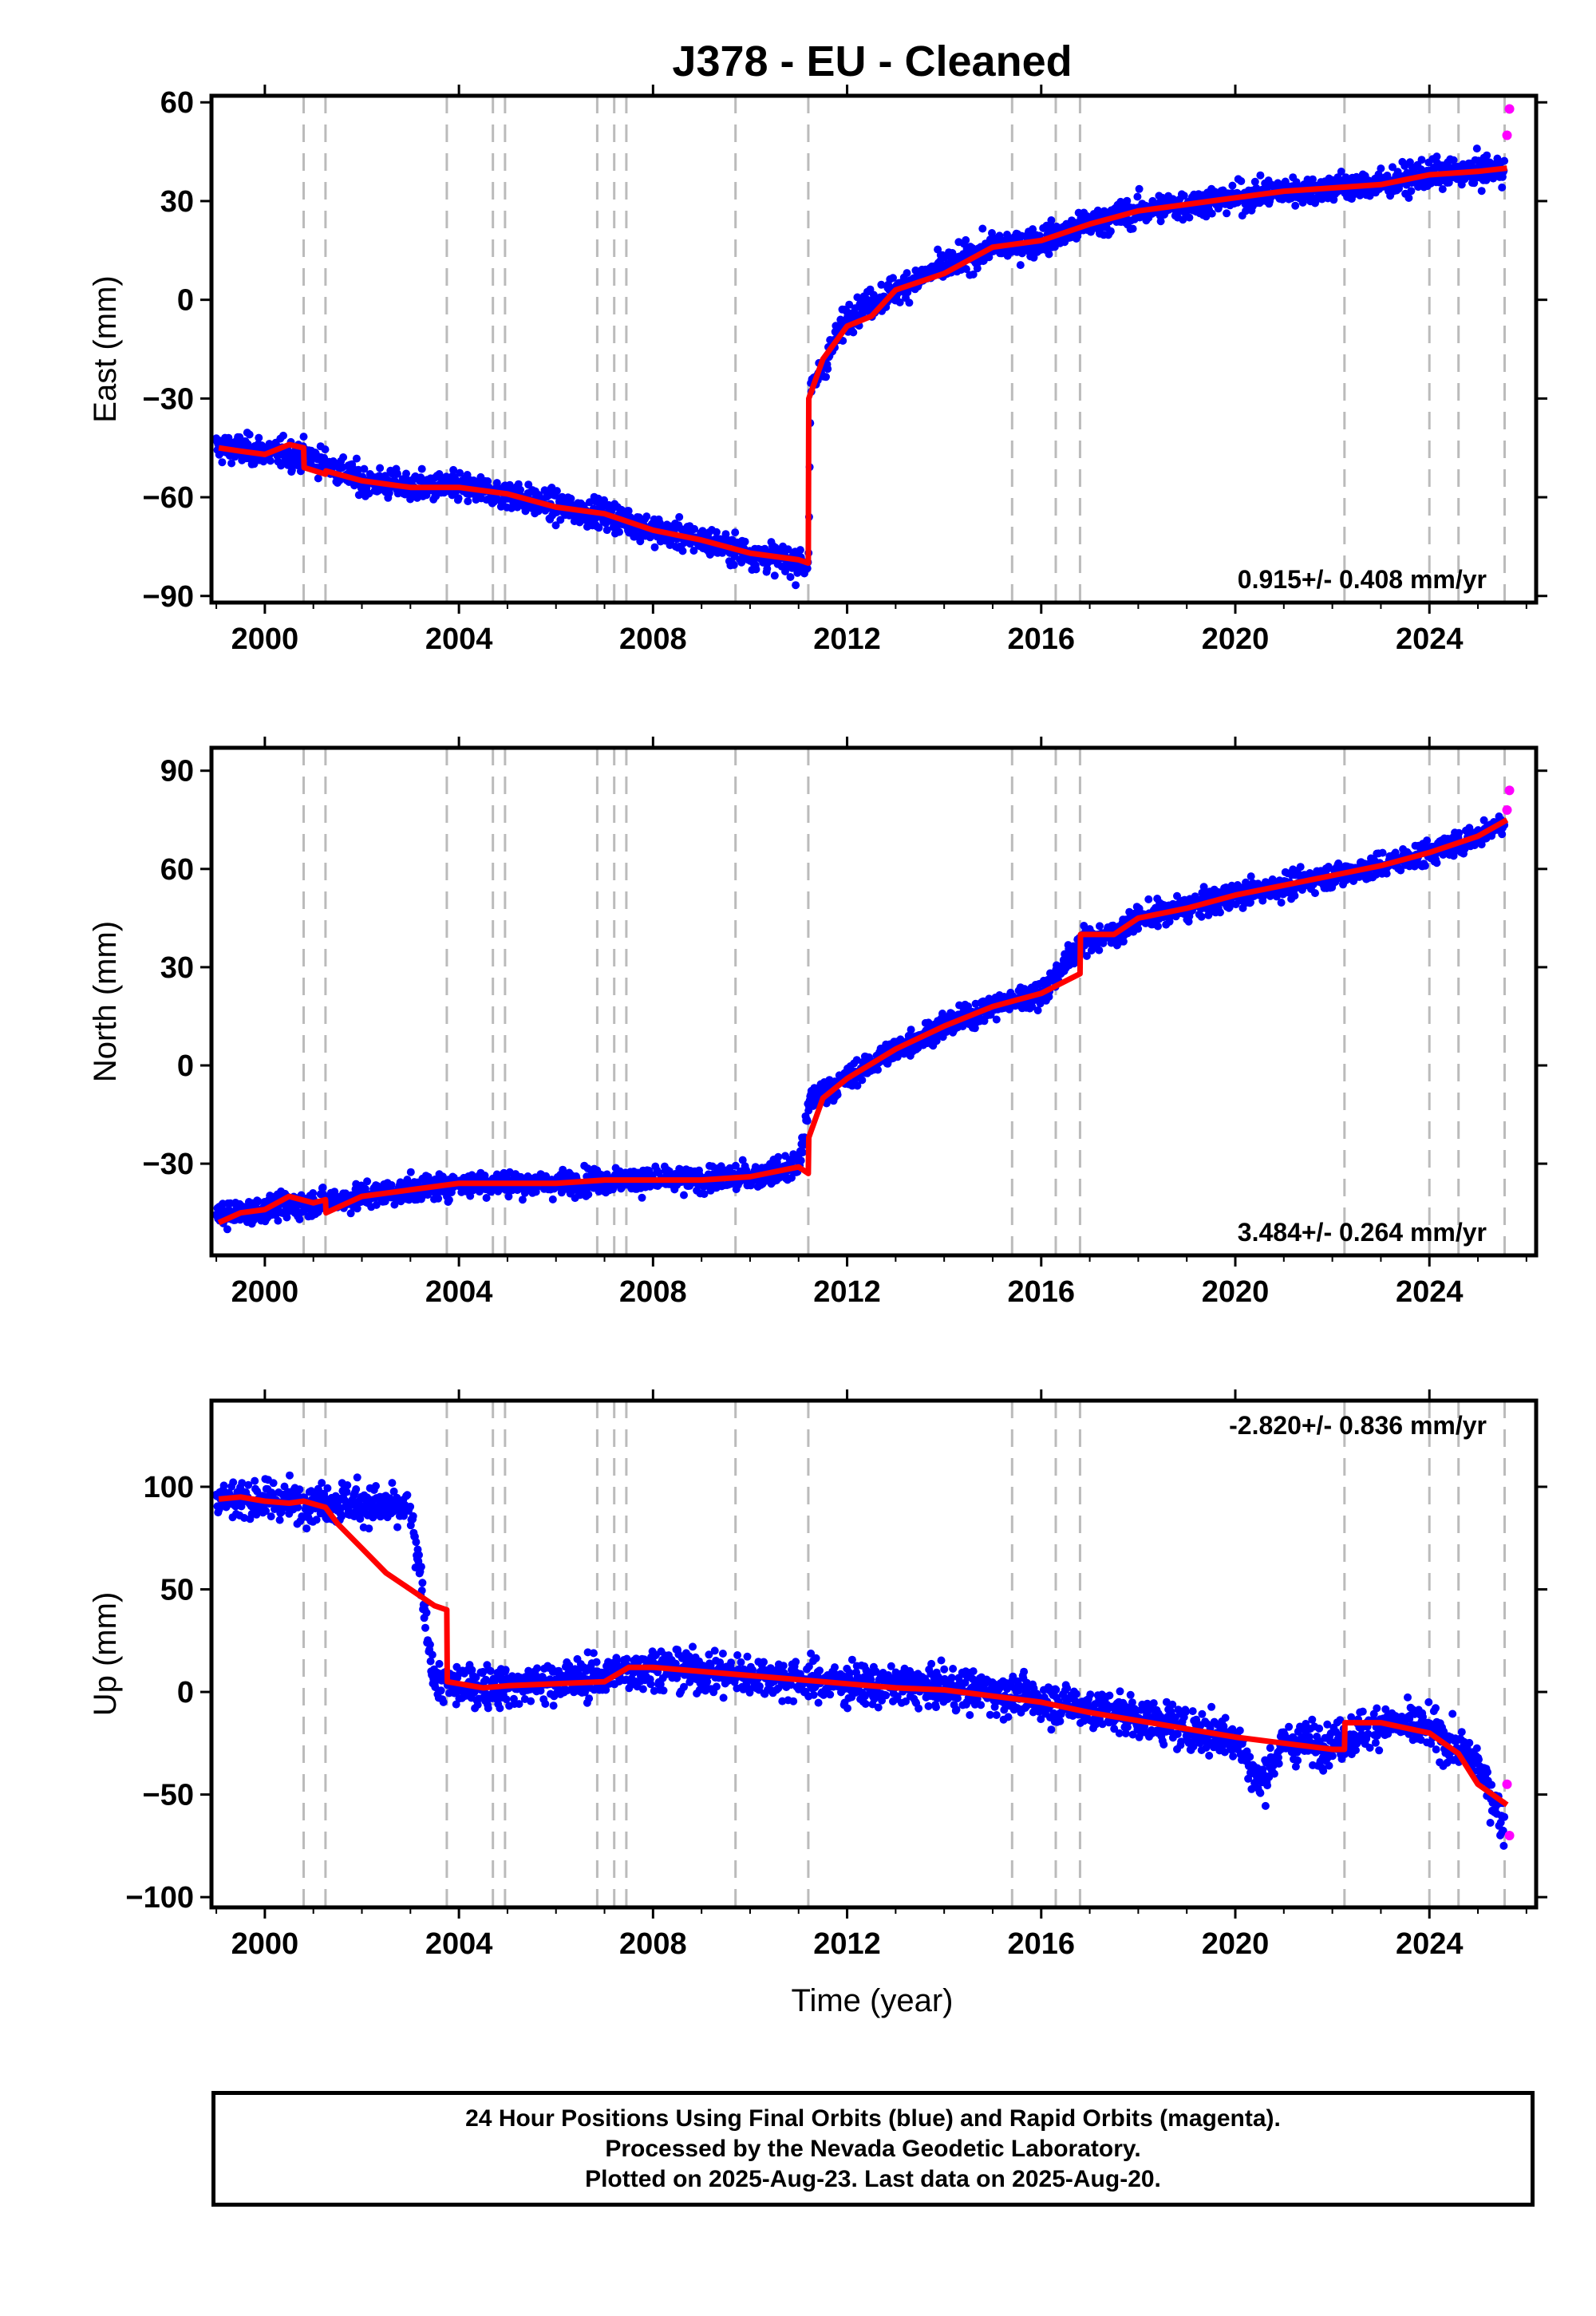 This screenshot has width=1596, height=2316. What do you see at coordinates (177, 103) in the screenshot?
I see `y-tick-label: 60` at bounding box center [177, 103].